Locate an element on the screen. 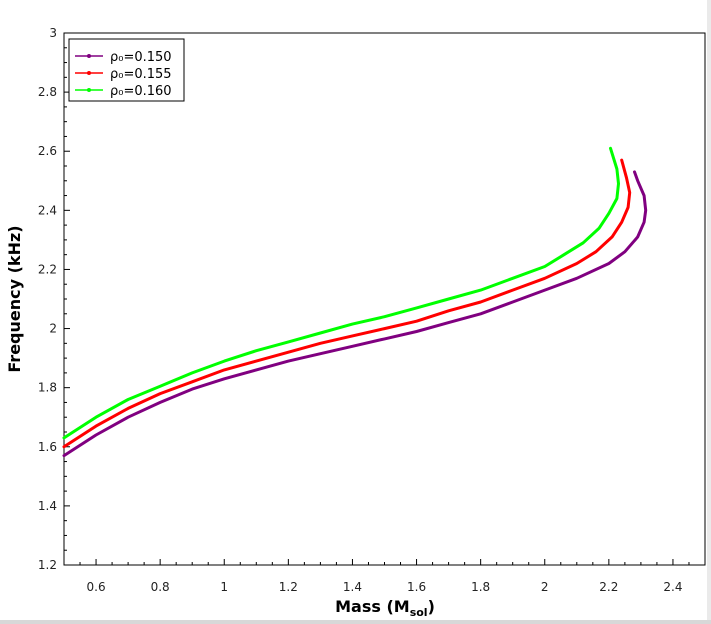 The image size is (711, 624). y-axis-title: Frequency (kHz) is located at coordinates (14, 298).